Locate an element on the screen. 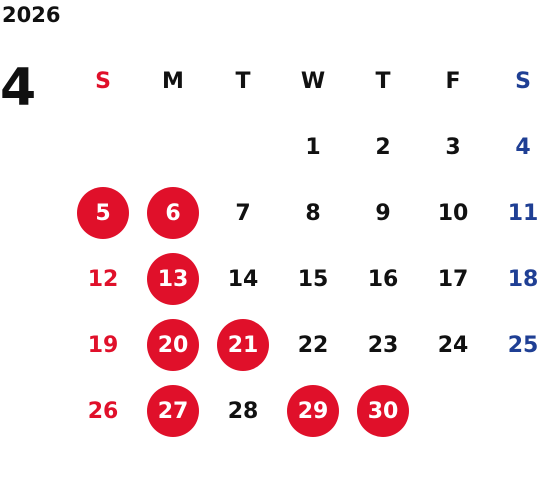 The image size is (548, 503). day-number: 19 is located at coordinates (103, 345).